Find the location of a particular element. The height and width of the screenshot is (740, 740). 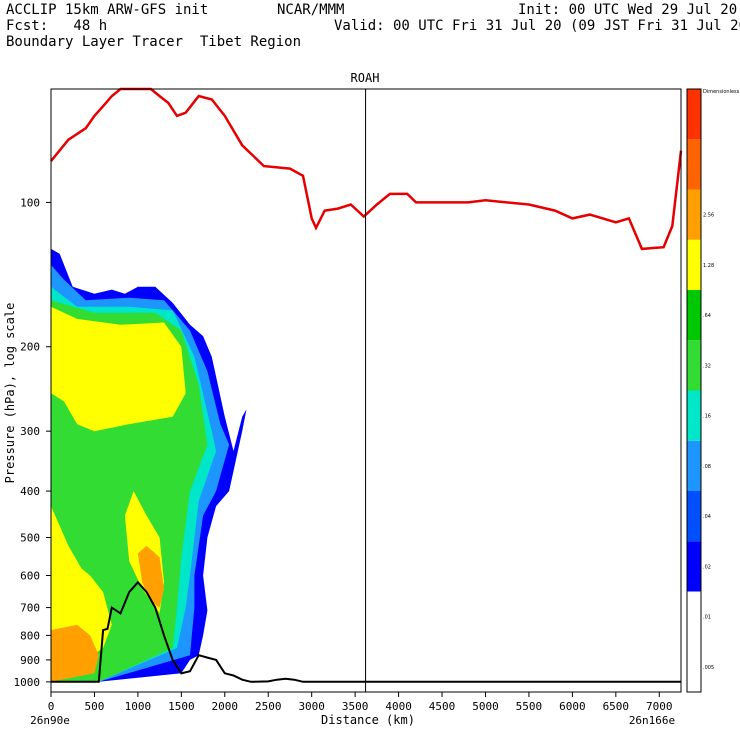

x-tick-label-1: 500 is located at coordinates (95, 706).